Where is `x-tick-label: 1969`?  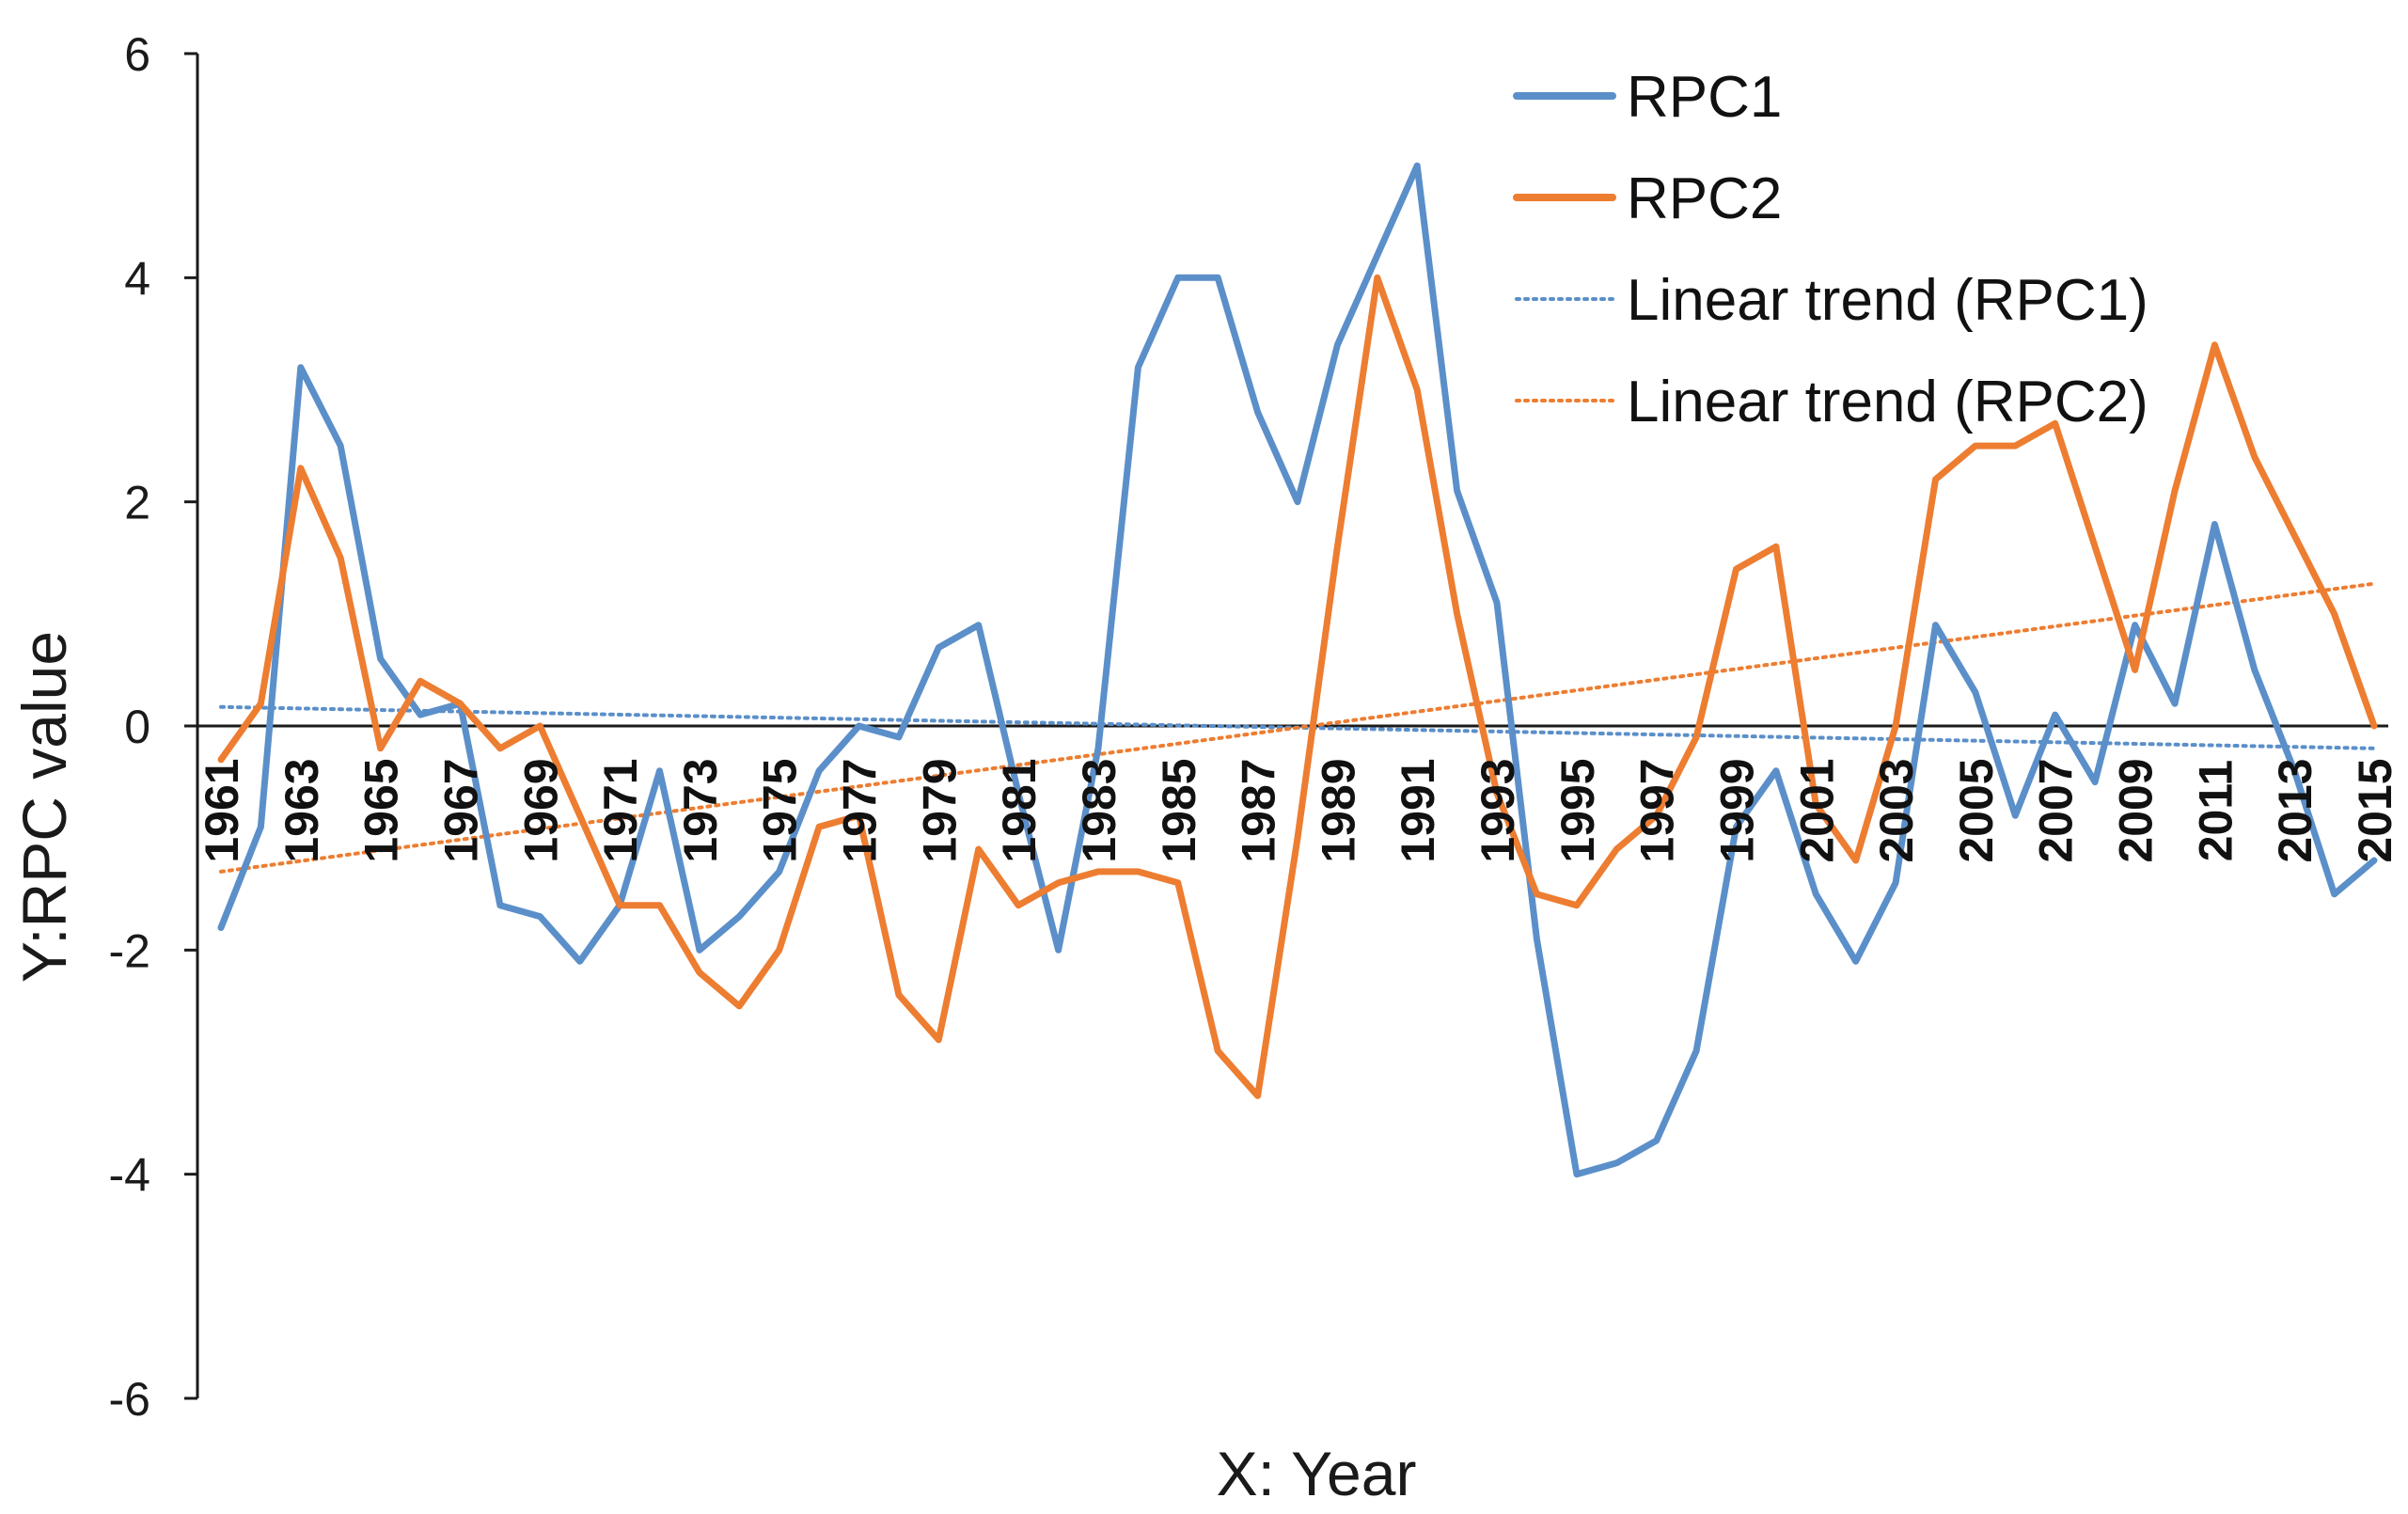 x-tick-label: 1969 is located at coordinates (540, 810).